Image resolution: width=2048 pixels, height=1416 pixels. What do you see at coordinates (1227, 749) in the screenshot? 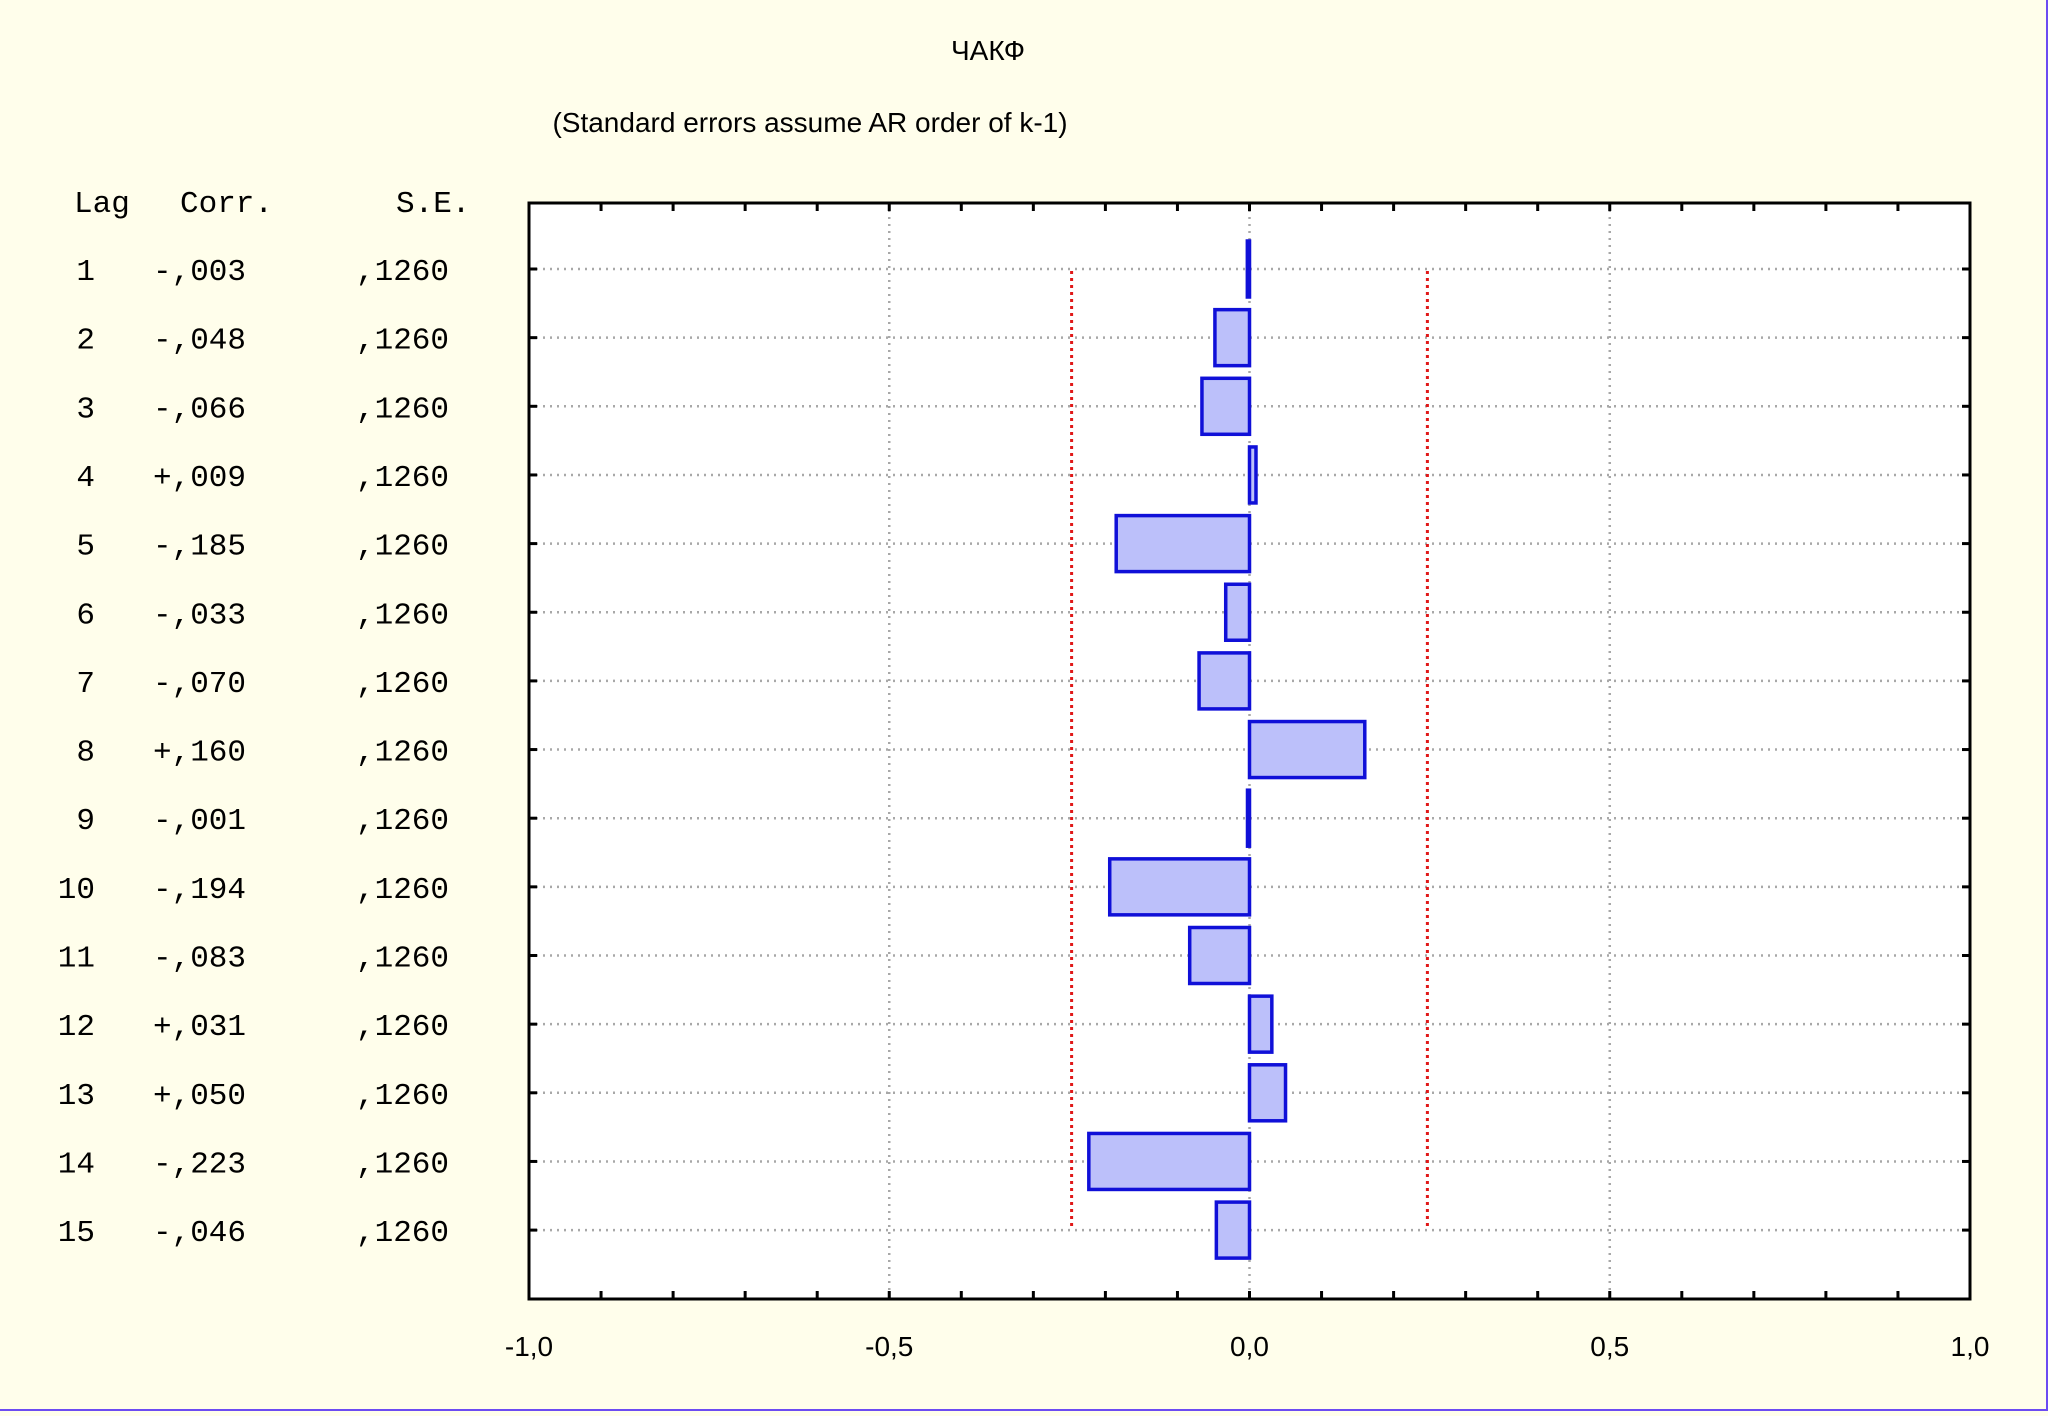
I see `correlation-bars` at bounding box center [1227, 749].